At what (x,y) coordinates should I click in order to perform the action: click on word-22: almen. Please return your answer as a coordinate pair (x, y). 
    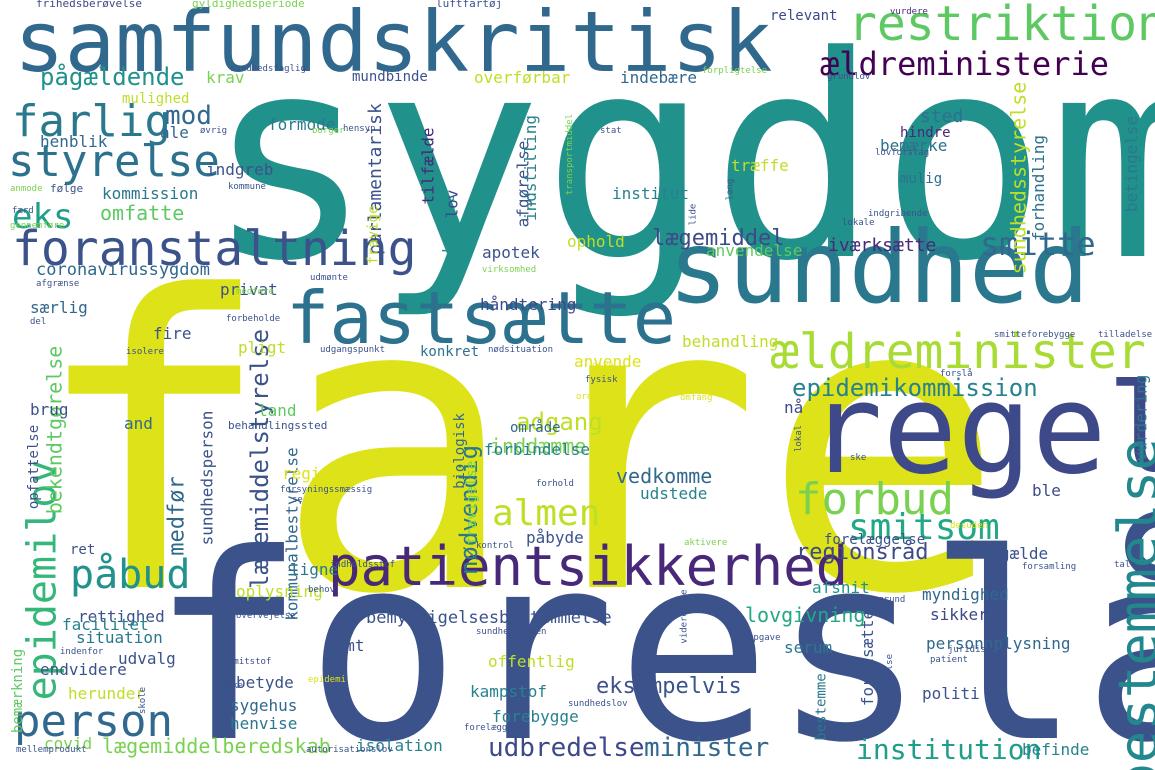
    Looking at the image, I should click on (546, 513).